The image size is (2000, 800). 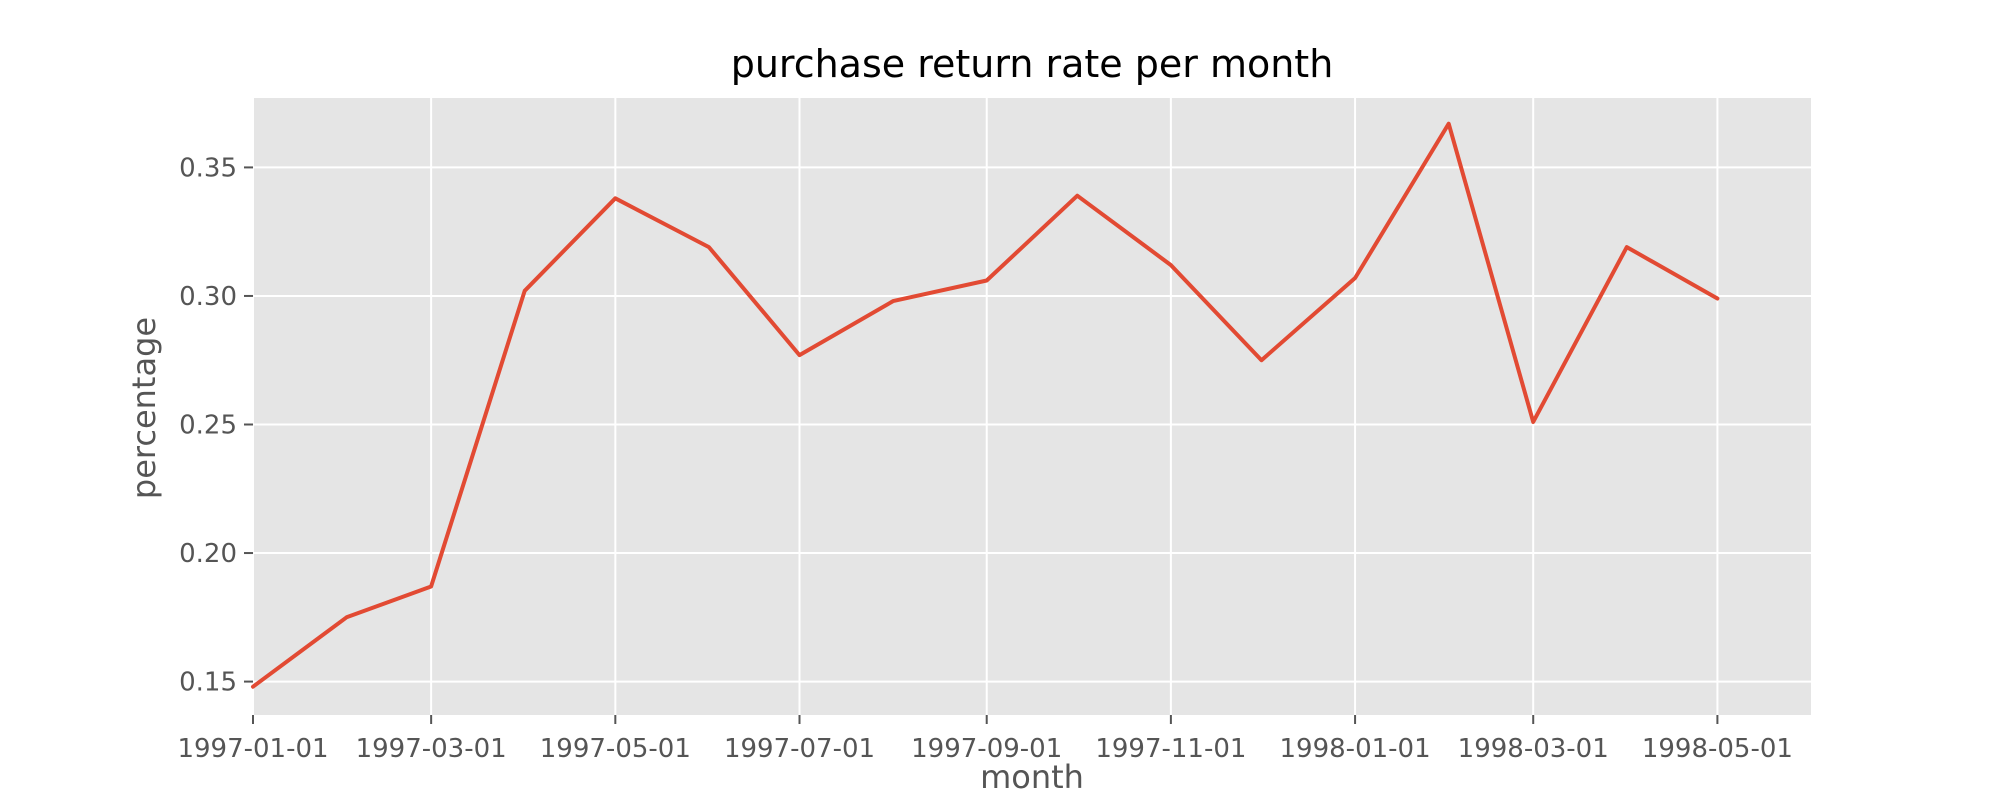 What do you see at coordinates (1533, 749) in the screenshot?
I see `x-tick-label: 1998-03-01` at bounding box center [1533, 749].